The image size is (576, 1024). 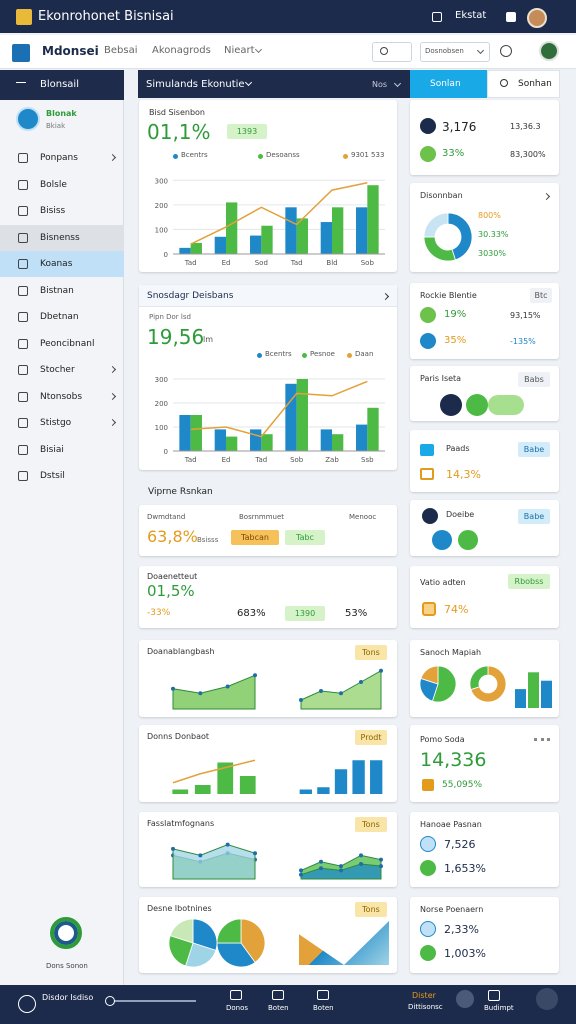 I want to click on search-box, so click(x=392, y=52).